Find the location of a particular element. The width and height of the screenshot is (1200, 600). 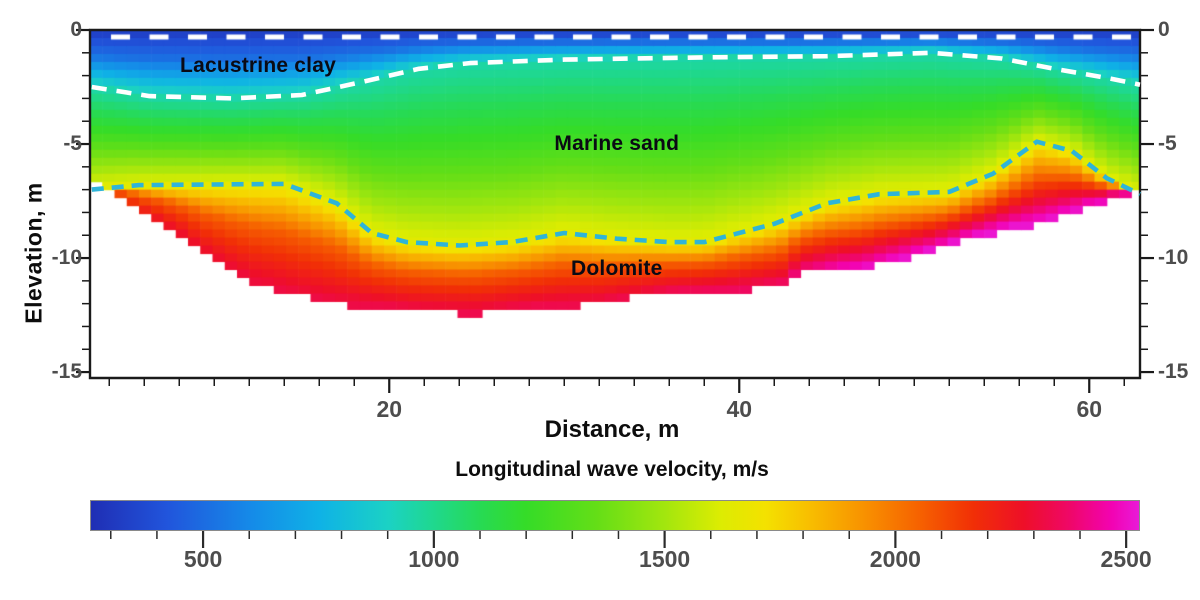

layer-label-marine-sand: Marine sand is located at coordinates (617, 144).